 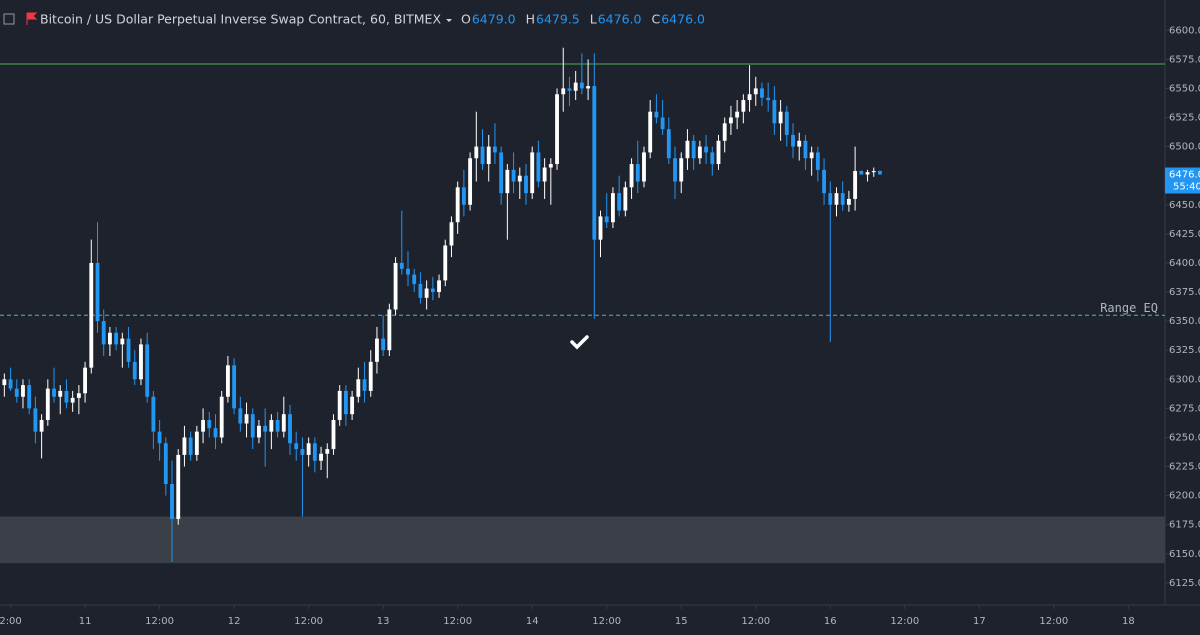 I want to click on x-tick-label: 14, so click(x=532, y=621).